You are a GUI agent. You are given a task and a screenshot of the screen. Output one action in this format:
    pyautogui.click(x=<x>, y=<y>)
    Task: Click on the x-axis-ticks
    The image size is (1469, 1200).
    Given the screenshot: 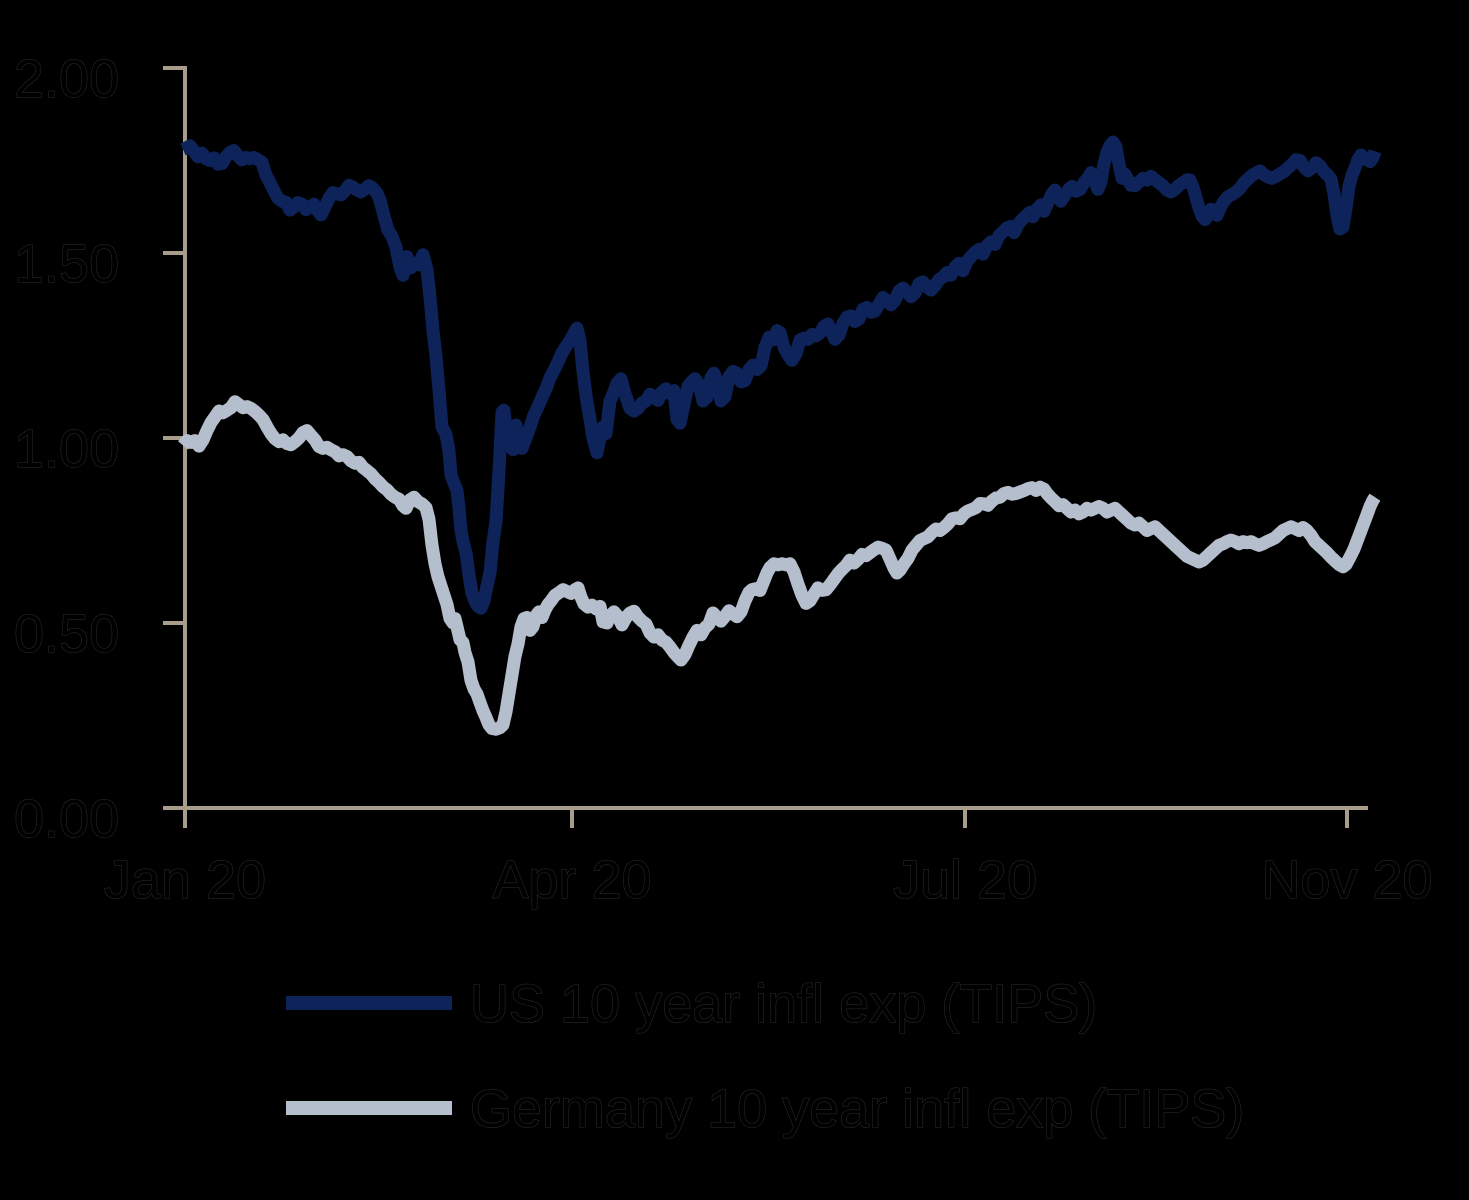 What is the action you would take?
    pyautogui.click(x=766, y=818)
    